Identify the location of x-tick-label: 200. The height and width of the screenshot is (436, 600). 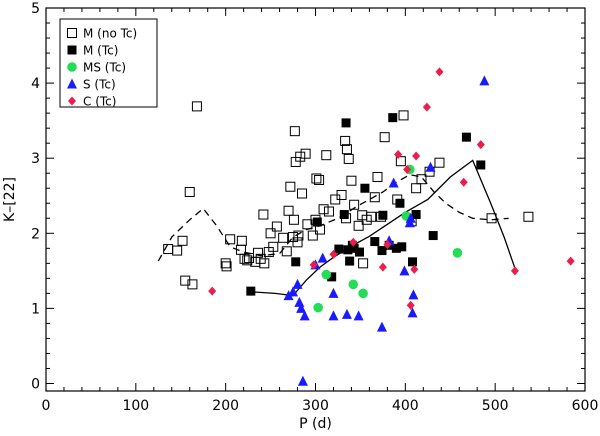
(225, 406).